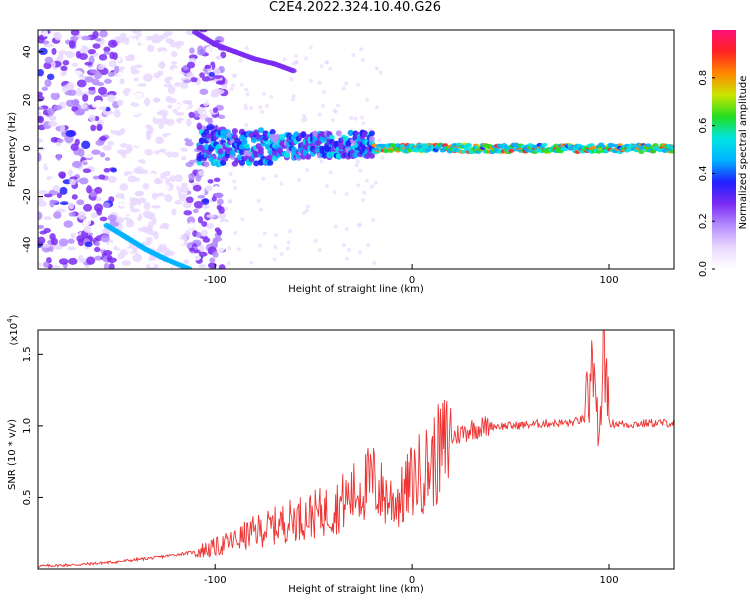  What do you see at coordinates (27, 51) in the screenshot?
I see `y-tick-label: 40` at bounding box center [27, 51].